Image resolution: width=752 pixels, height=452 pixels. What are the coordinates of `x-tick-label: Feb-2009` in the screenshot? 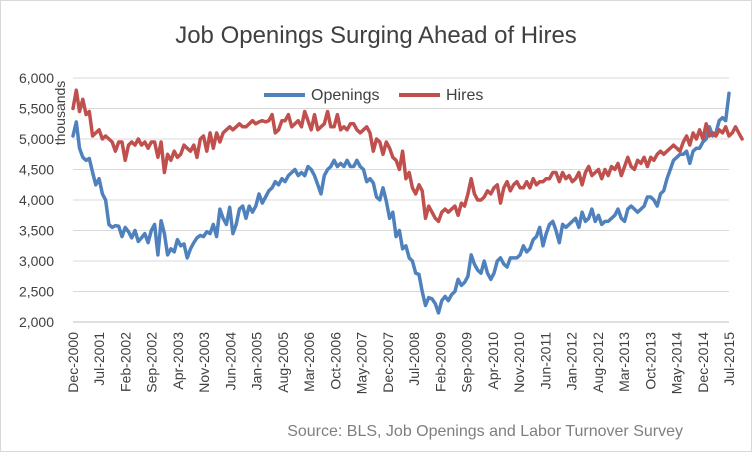 It's located at (440, 362).